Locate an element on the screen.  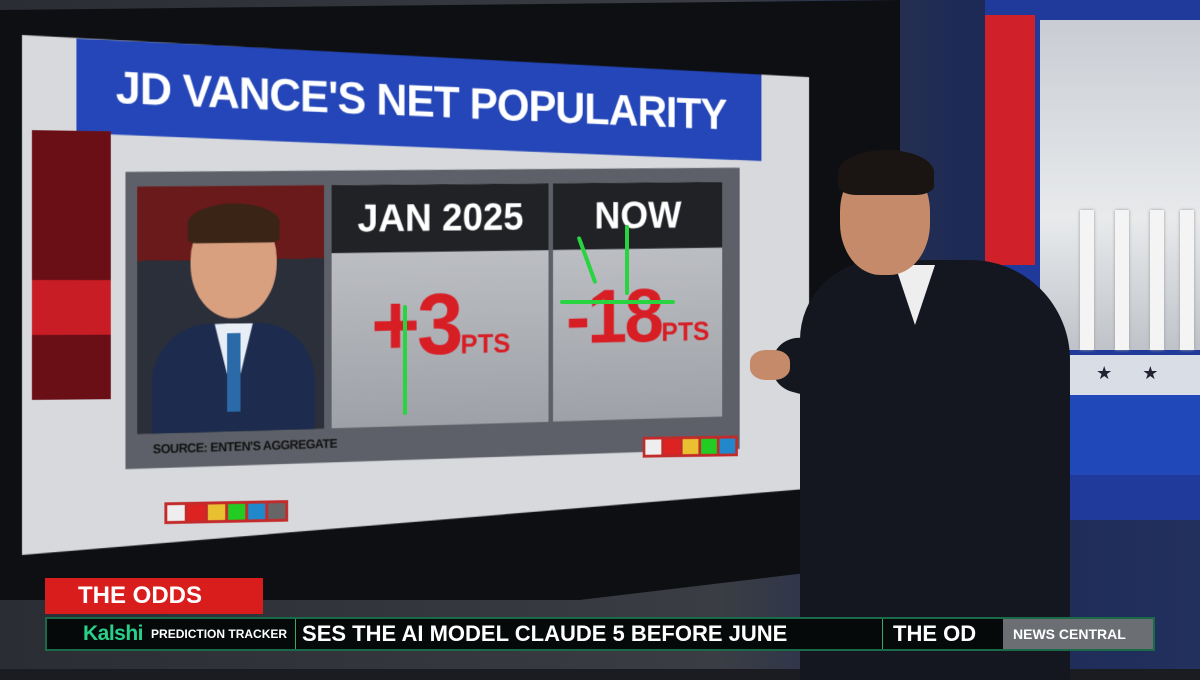
ticker-next-item: THE OD is located at coordinates (935, 633).